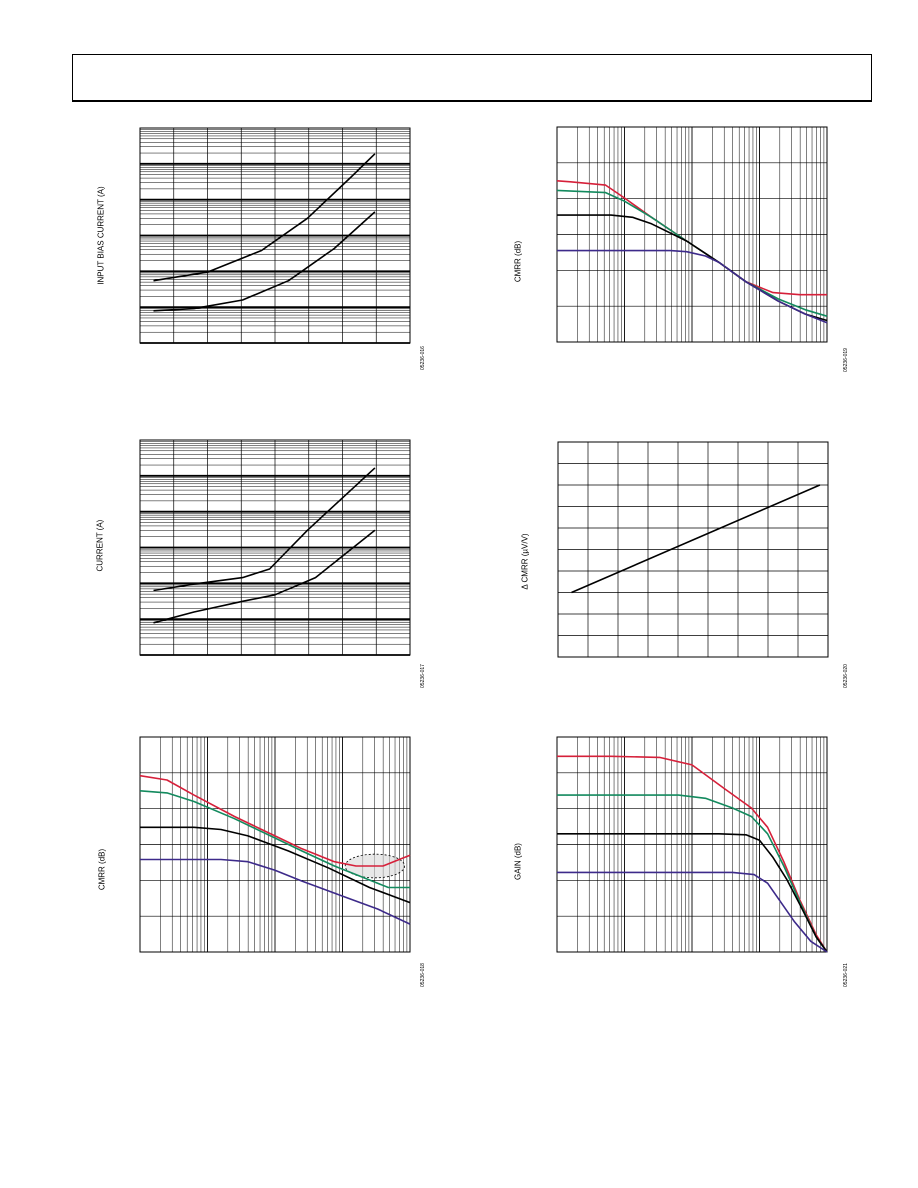 The image size is (918, 1188). I want to click on figure-id: 05236-017, so click(423, 676).